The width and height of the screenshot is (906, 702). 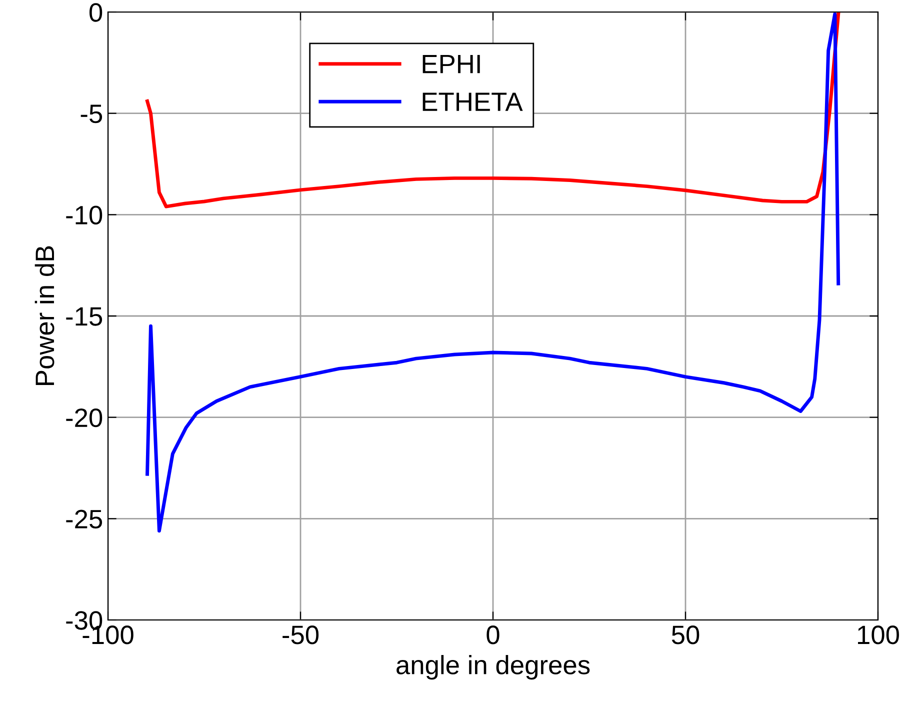 What do you see at coordinates (91, 114) in the screenshot?
I see `y-tick-label: -5` at bounding box center [91, 114].